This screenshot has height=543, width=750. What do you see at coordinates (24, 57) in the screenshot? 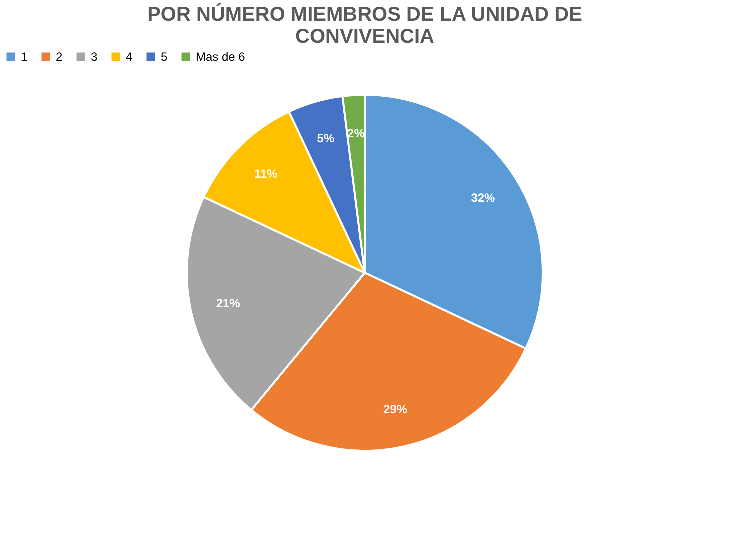
I see `legend-label: 1` at bounding box center [24, 57].